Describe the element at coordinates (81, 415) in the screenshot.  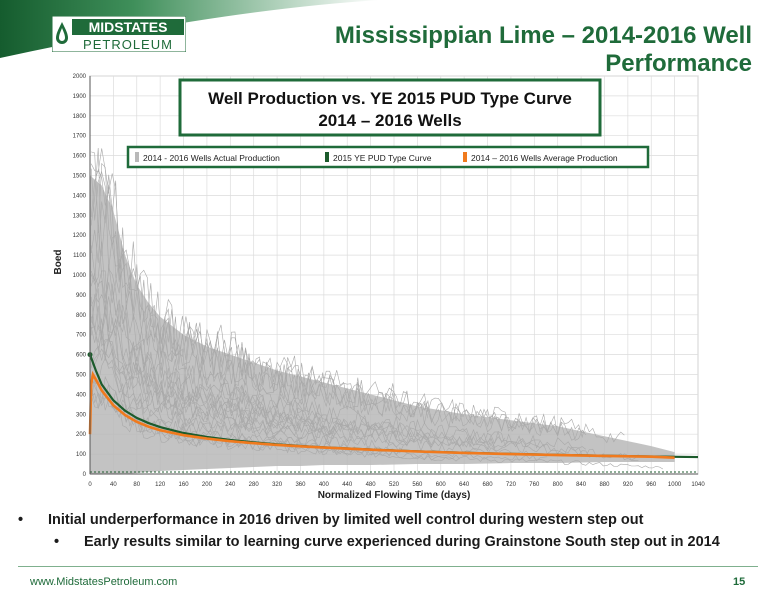
I see `y-tick-label: 300` at that location.